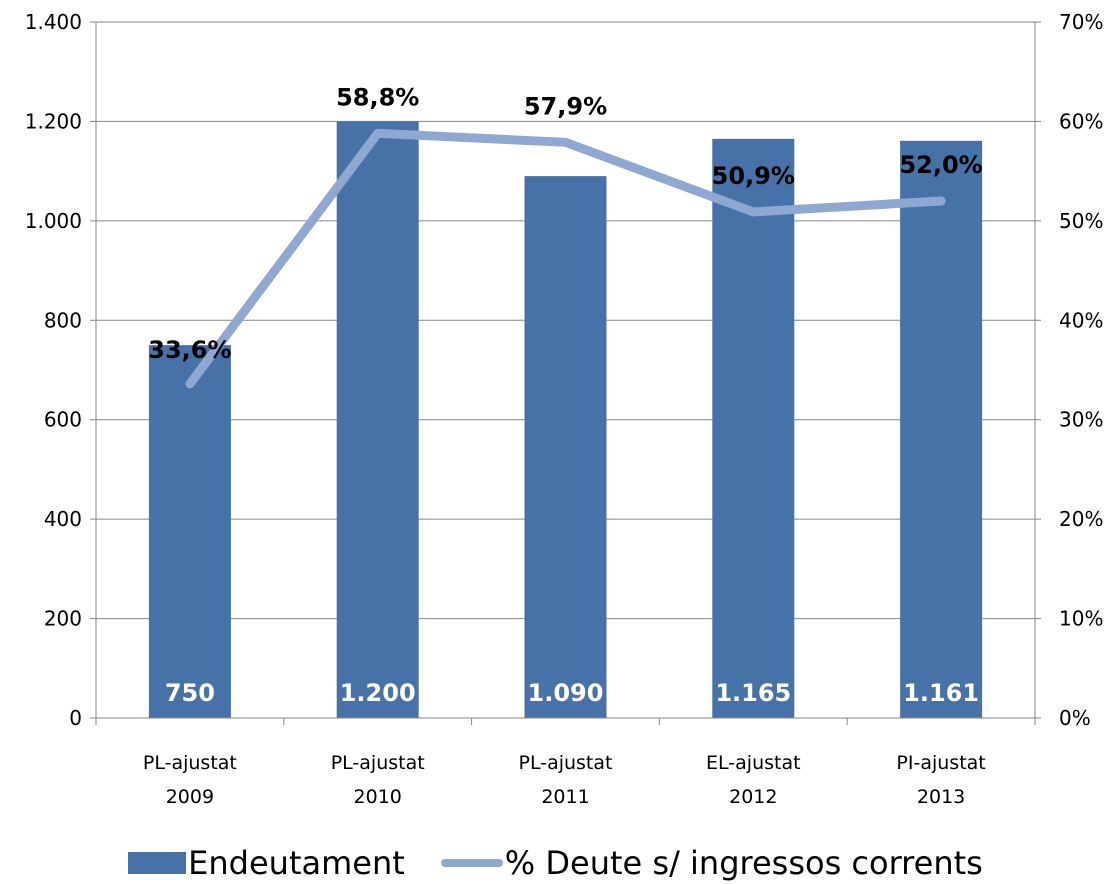 The image size is (1111, 884). What do you see at coordinates (53, 22) in the screenshot?
I see `left-tick-label: 1.400` at bounding box center [53, 22].